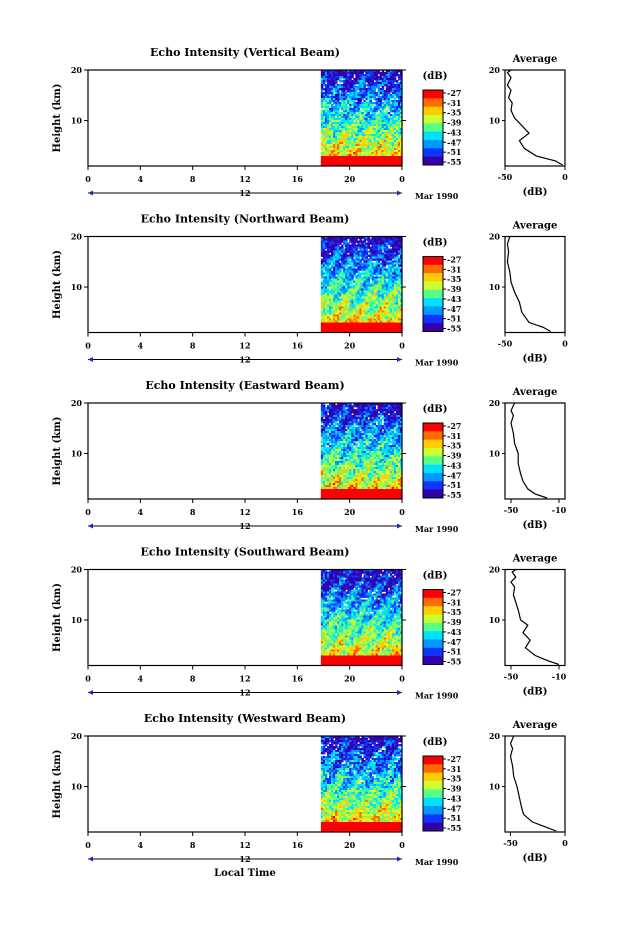 The width and height of the screenshot is (617, 933). I want to click on panel-title: Echo Intensity (Northward Beam), so click(245, 219).